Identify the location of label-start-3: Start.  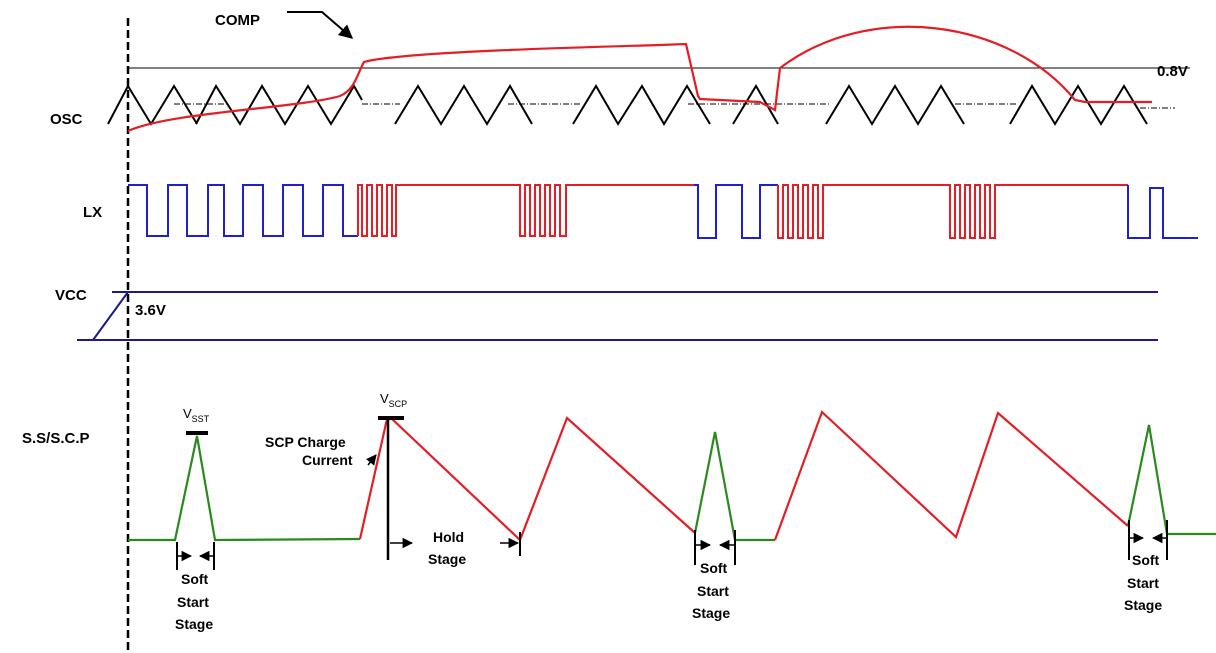
(1143, 583).